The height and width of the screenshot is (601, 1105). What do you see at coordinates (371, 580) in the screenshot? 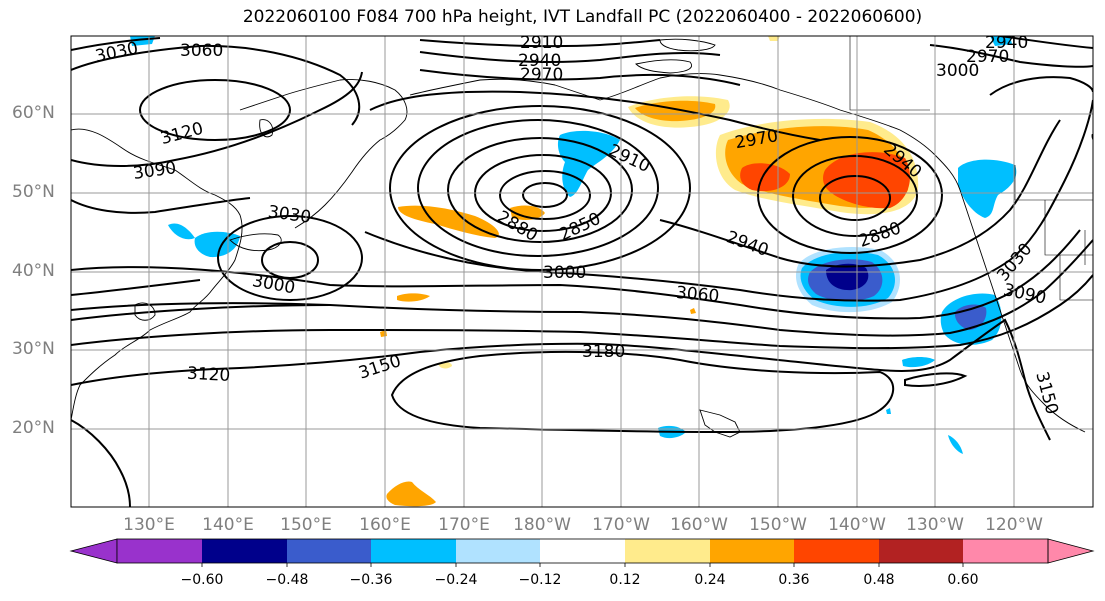
I see `colorbar-tick-label: −0.36` at bounding box center [371, 580].